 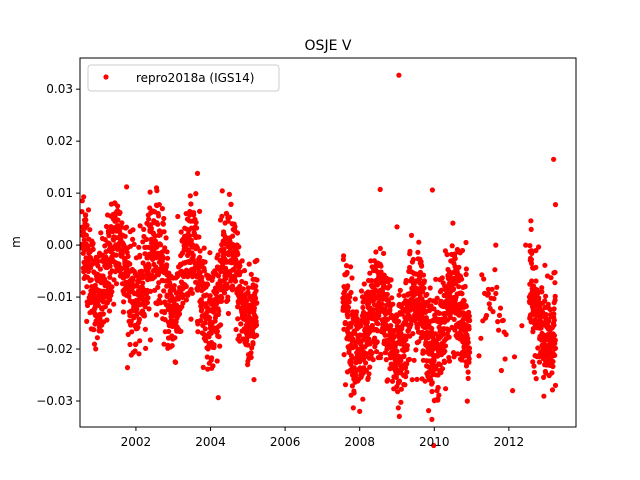 I want to click on x-tick-label: 2010, so click(x=434, y=442).